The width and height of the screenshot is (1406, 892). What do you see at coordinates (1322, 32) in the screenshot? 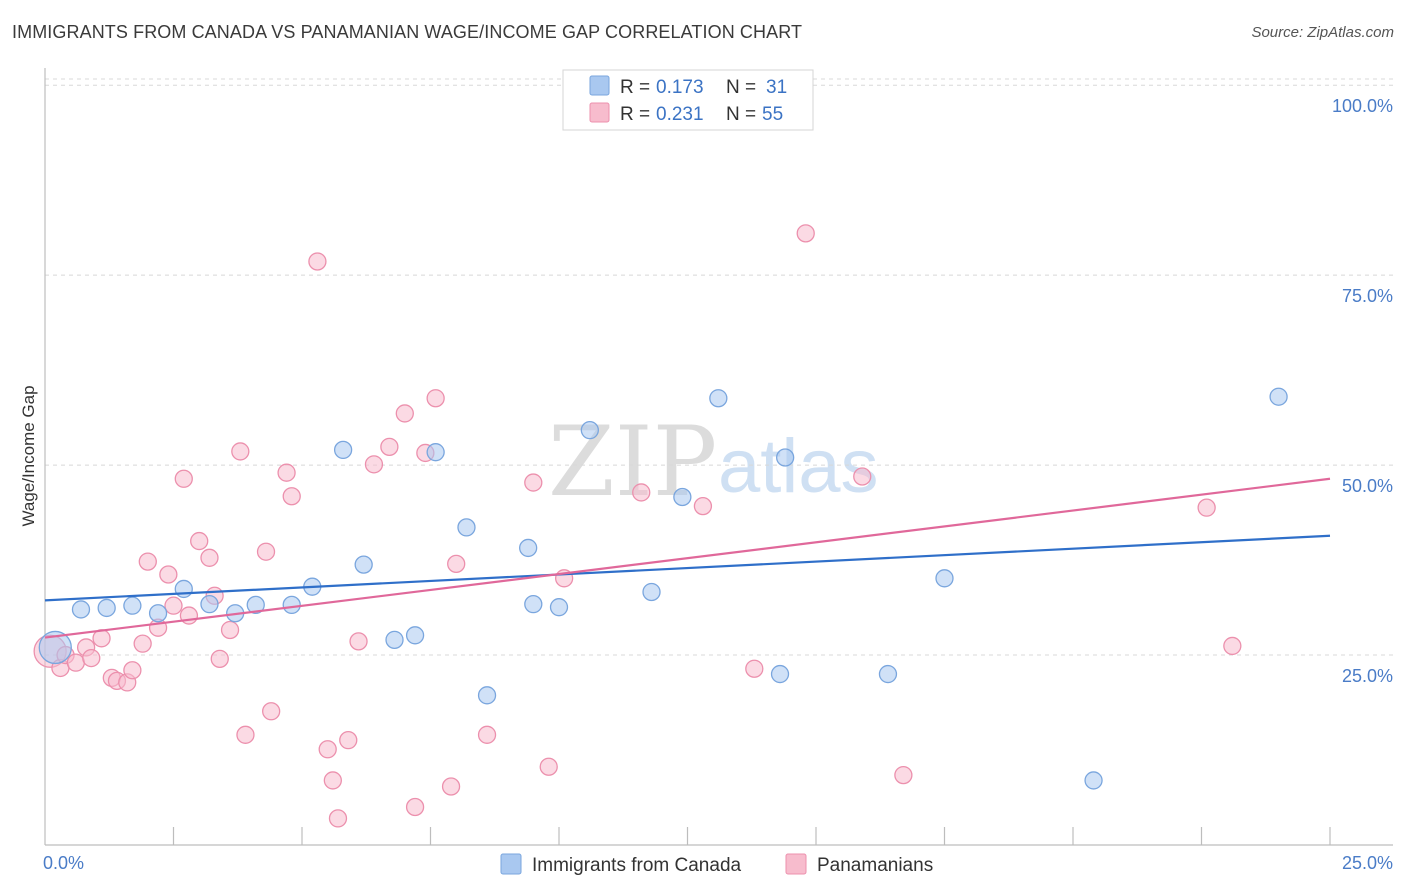
I see `source-label: Source: ZipAtlas.com` at bounding box center [1322, 32].